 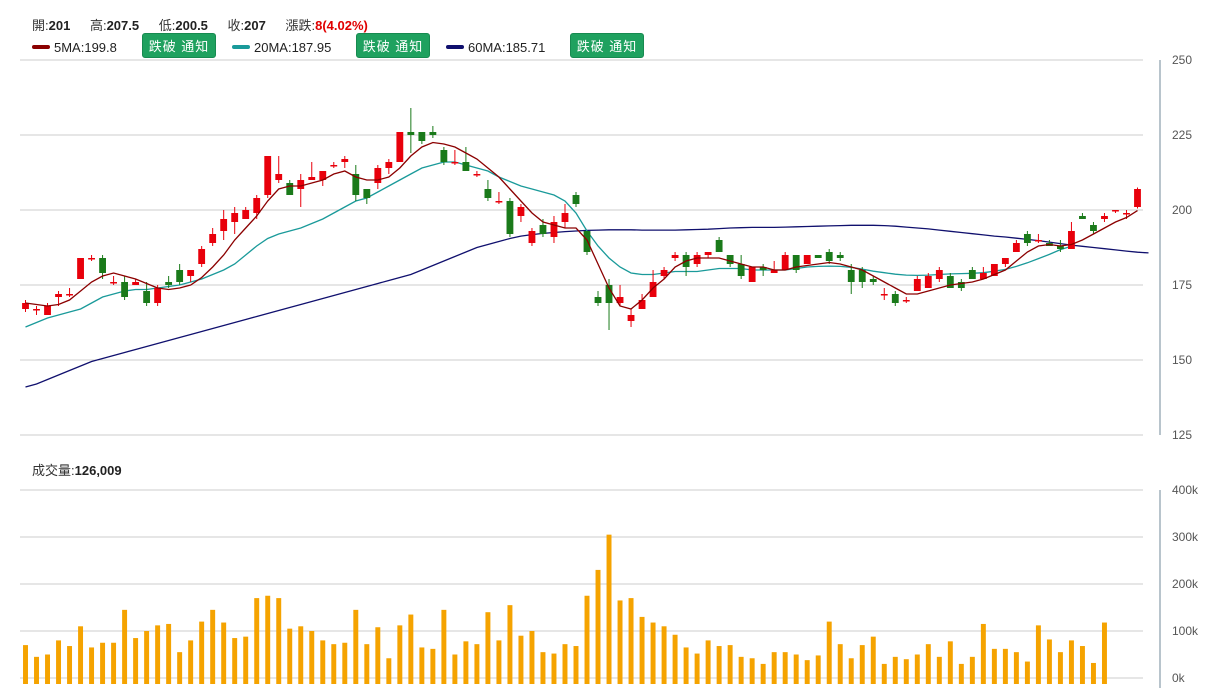 What do you see at coordinates (179, 45) in the screenshot?
I see `ma5-notify-button: 跌破 通知` at bounding box center [179, 45].